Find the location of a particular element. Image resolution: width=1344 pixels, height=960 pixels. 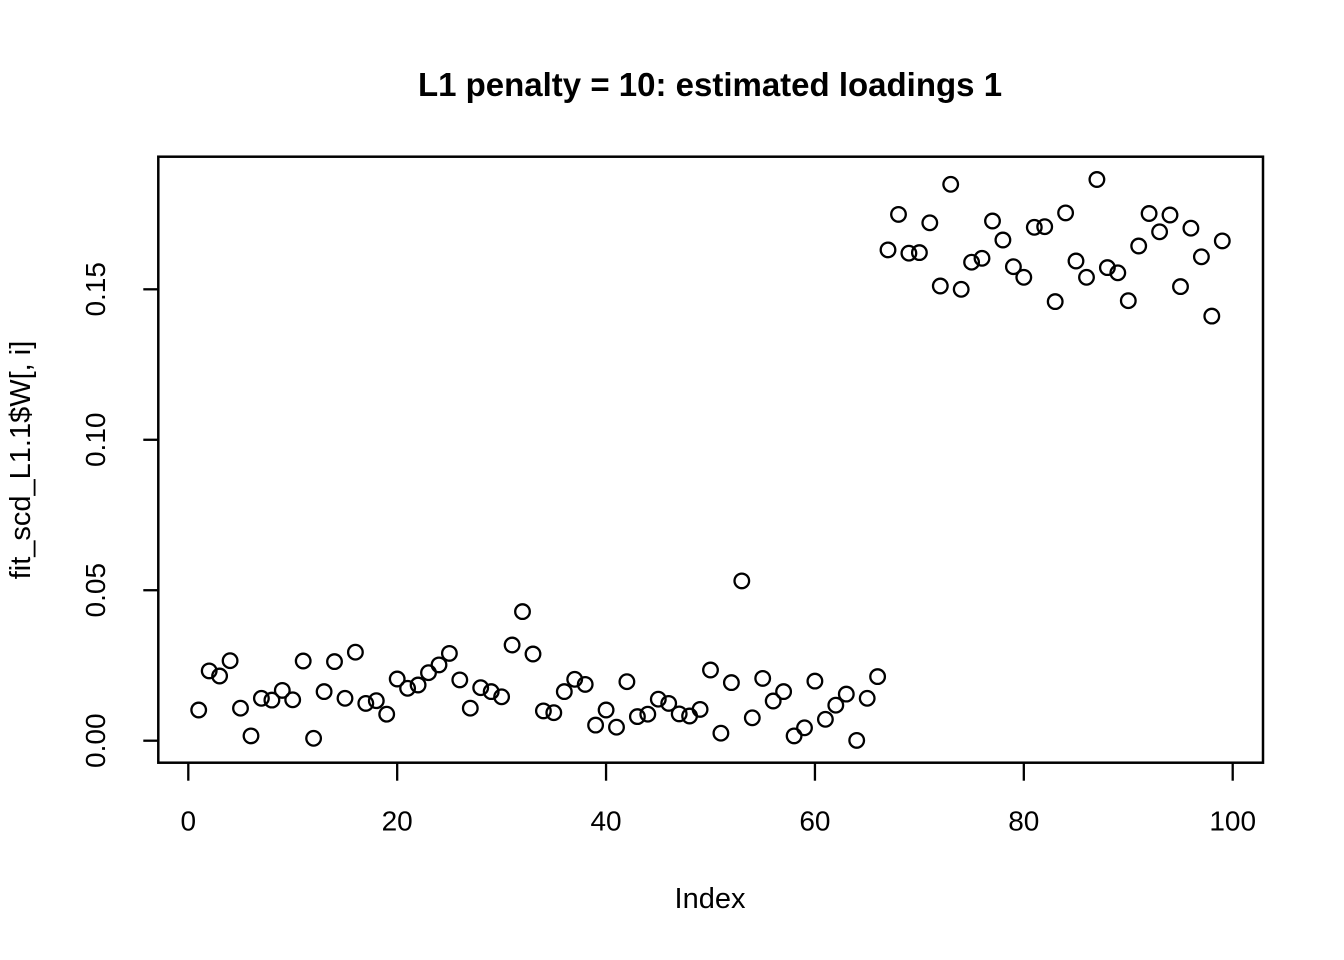

x-tick-label: 20 is located at coordinates (397, 821).